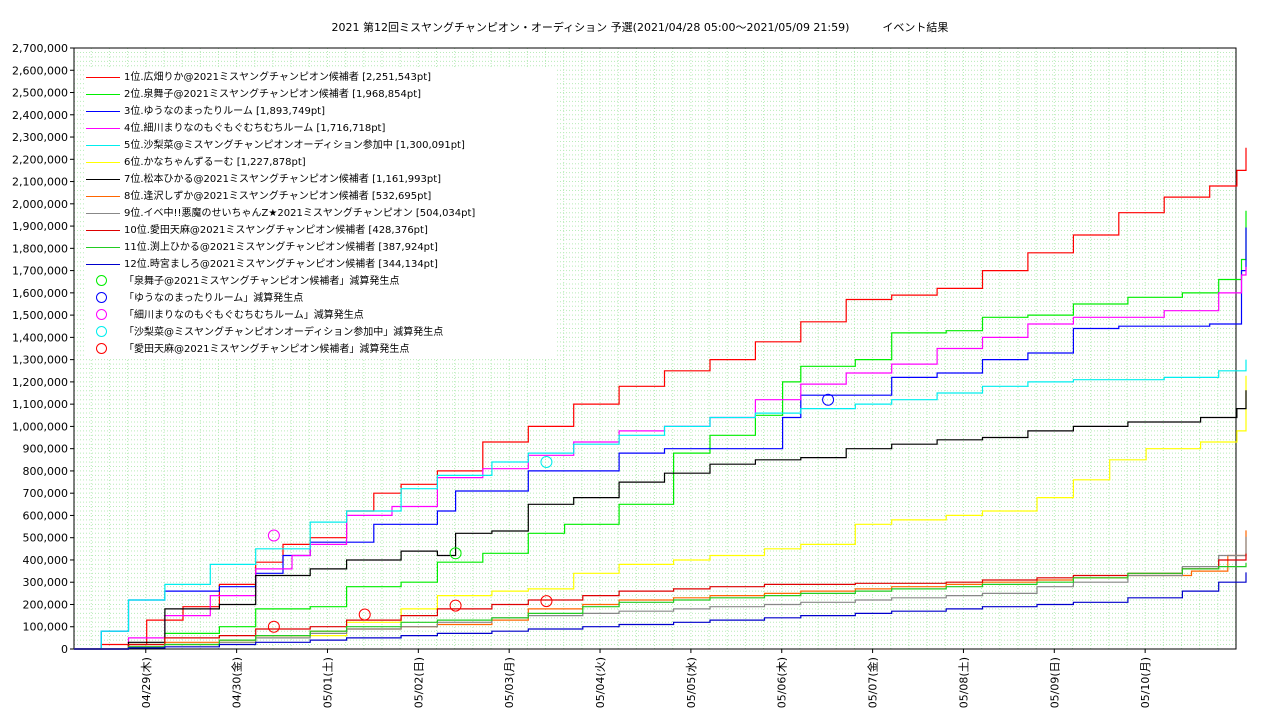  Describe the element at coordinates (46, 627) in the screenshot. I see `y-tick-label: 100,000` at that location.